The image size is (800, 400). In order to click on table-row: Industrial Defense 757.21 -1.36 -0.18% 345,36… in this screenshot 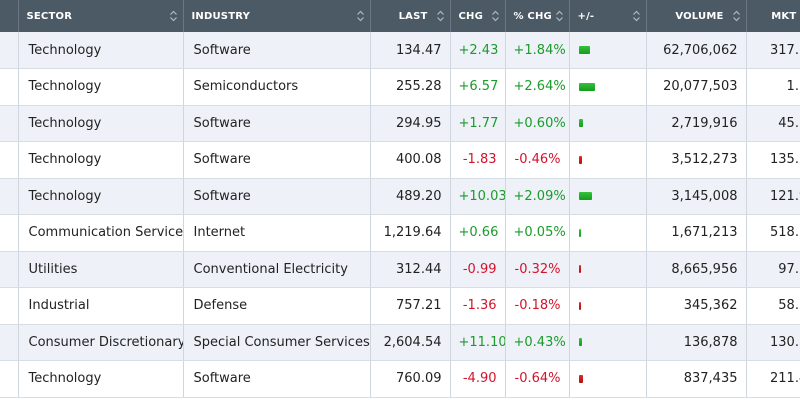, I will do `click(400, 306)`.